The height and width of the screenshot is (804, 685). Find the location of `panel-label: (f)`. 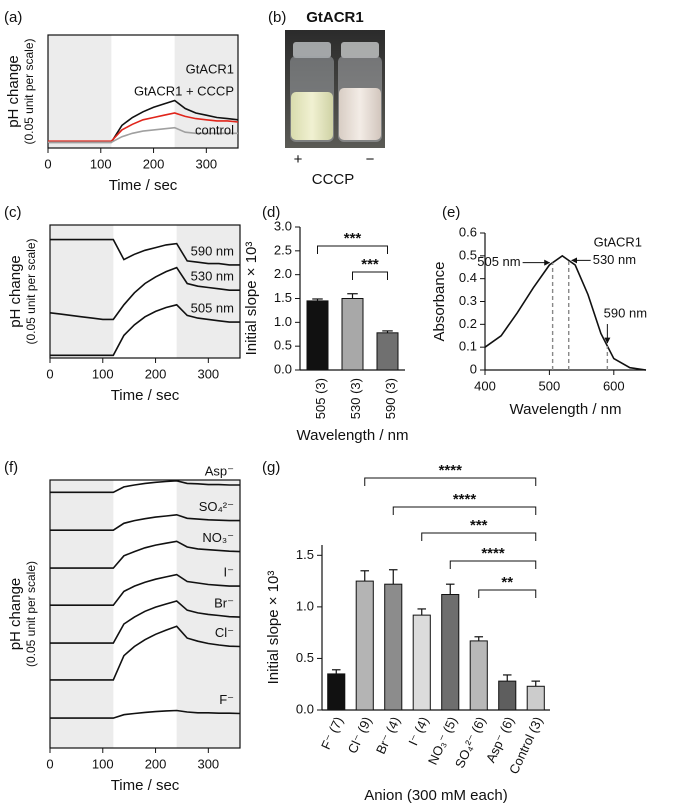

panel-label: (f) is located at coordinates (11, 467).